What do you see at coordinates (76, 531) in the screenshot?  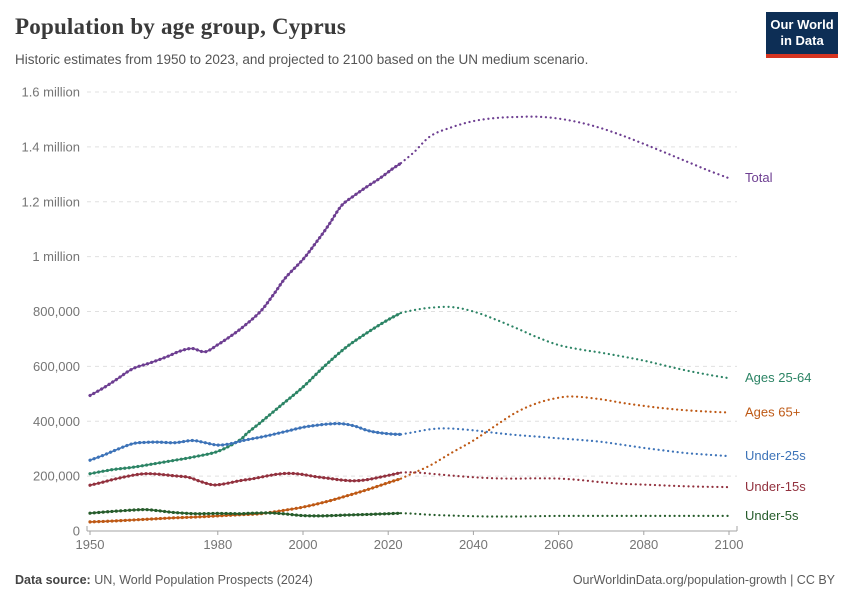 I see `y-axis-tick-label: 0` at bounding box center [76, 531].